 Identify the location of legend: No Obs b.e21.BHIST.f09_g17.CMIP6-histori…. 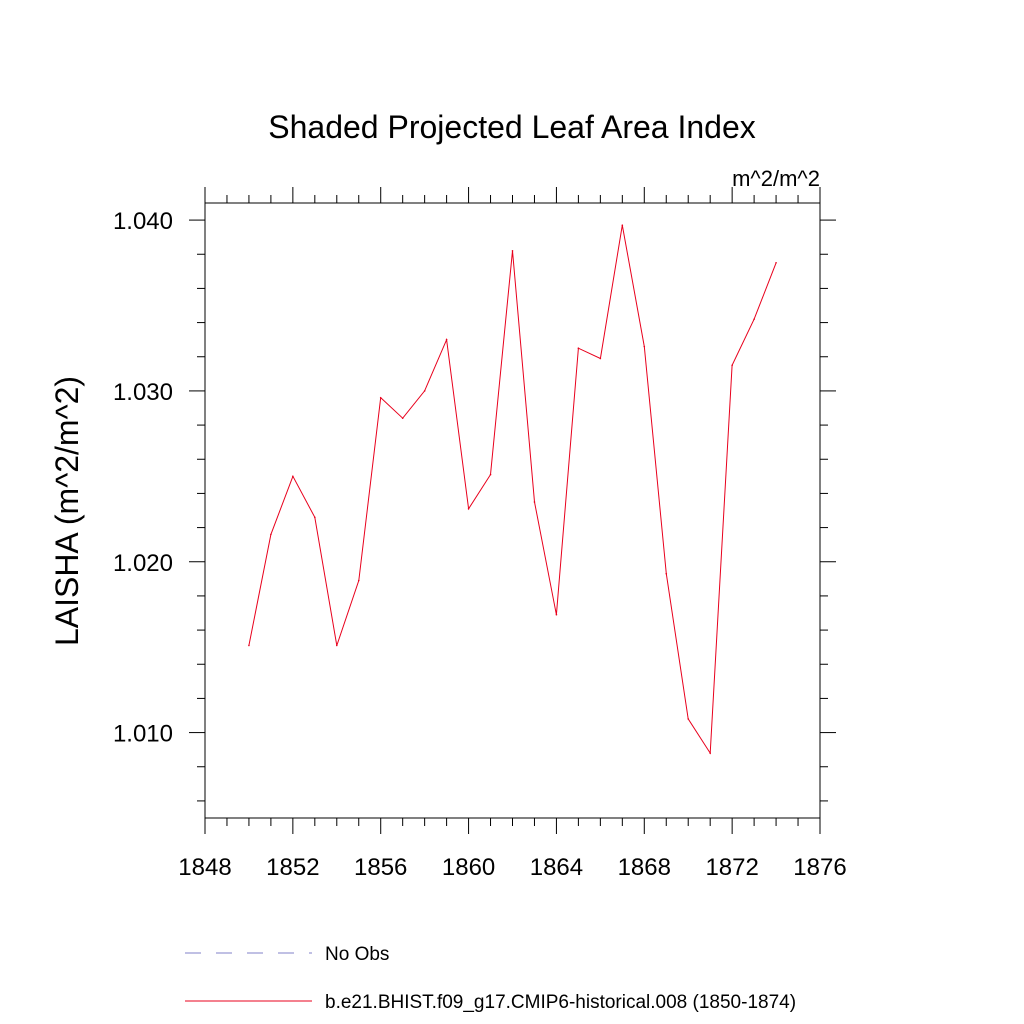
(490, 978).